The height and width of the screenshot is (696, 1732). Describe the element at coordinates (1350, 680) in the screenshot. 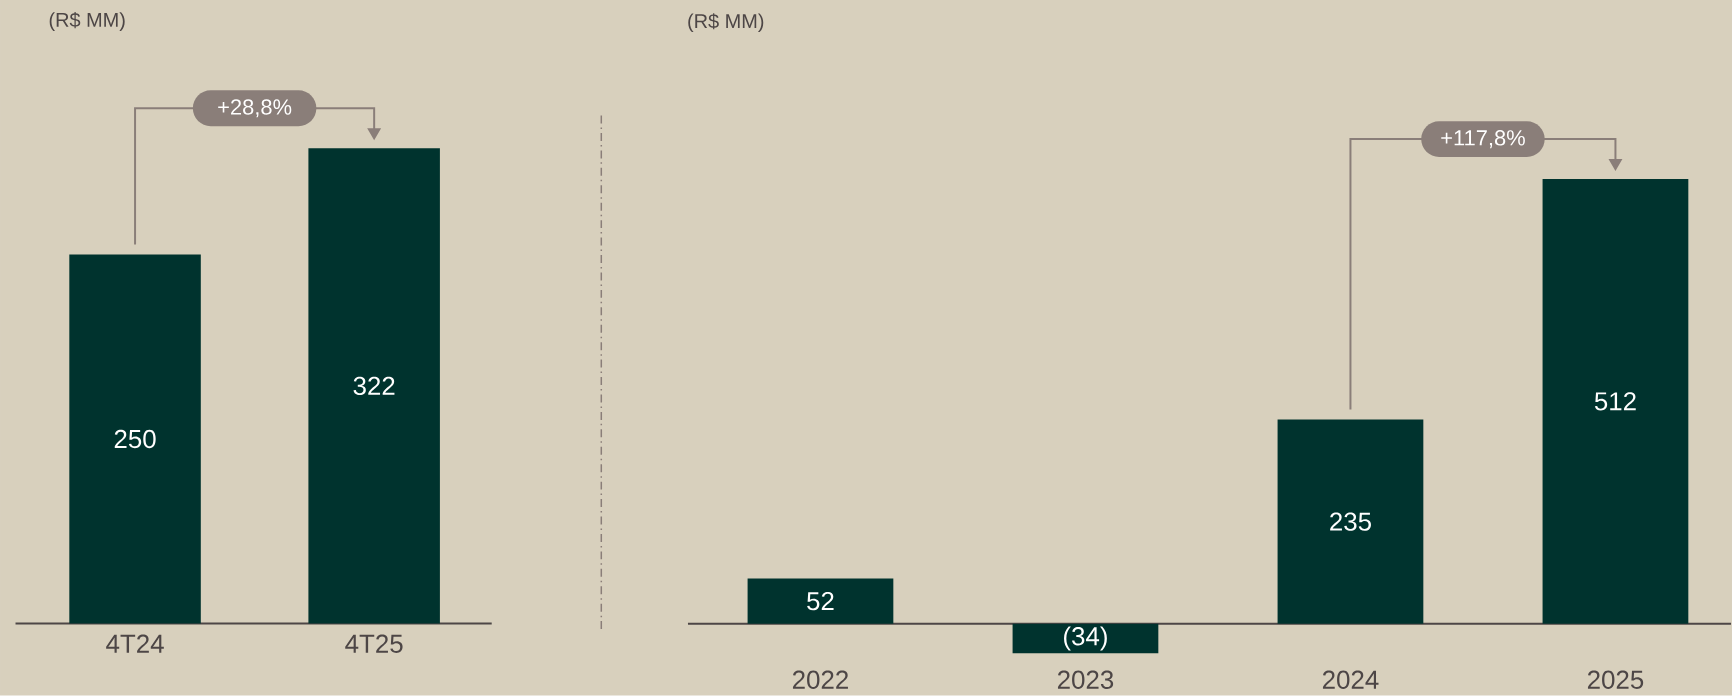

I see `x-tick-label: 2024` at that location.